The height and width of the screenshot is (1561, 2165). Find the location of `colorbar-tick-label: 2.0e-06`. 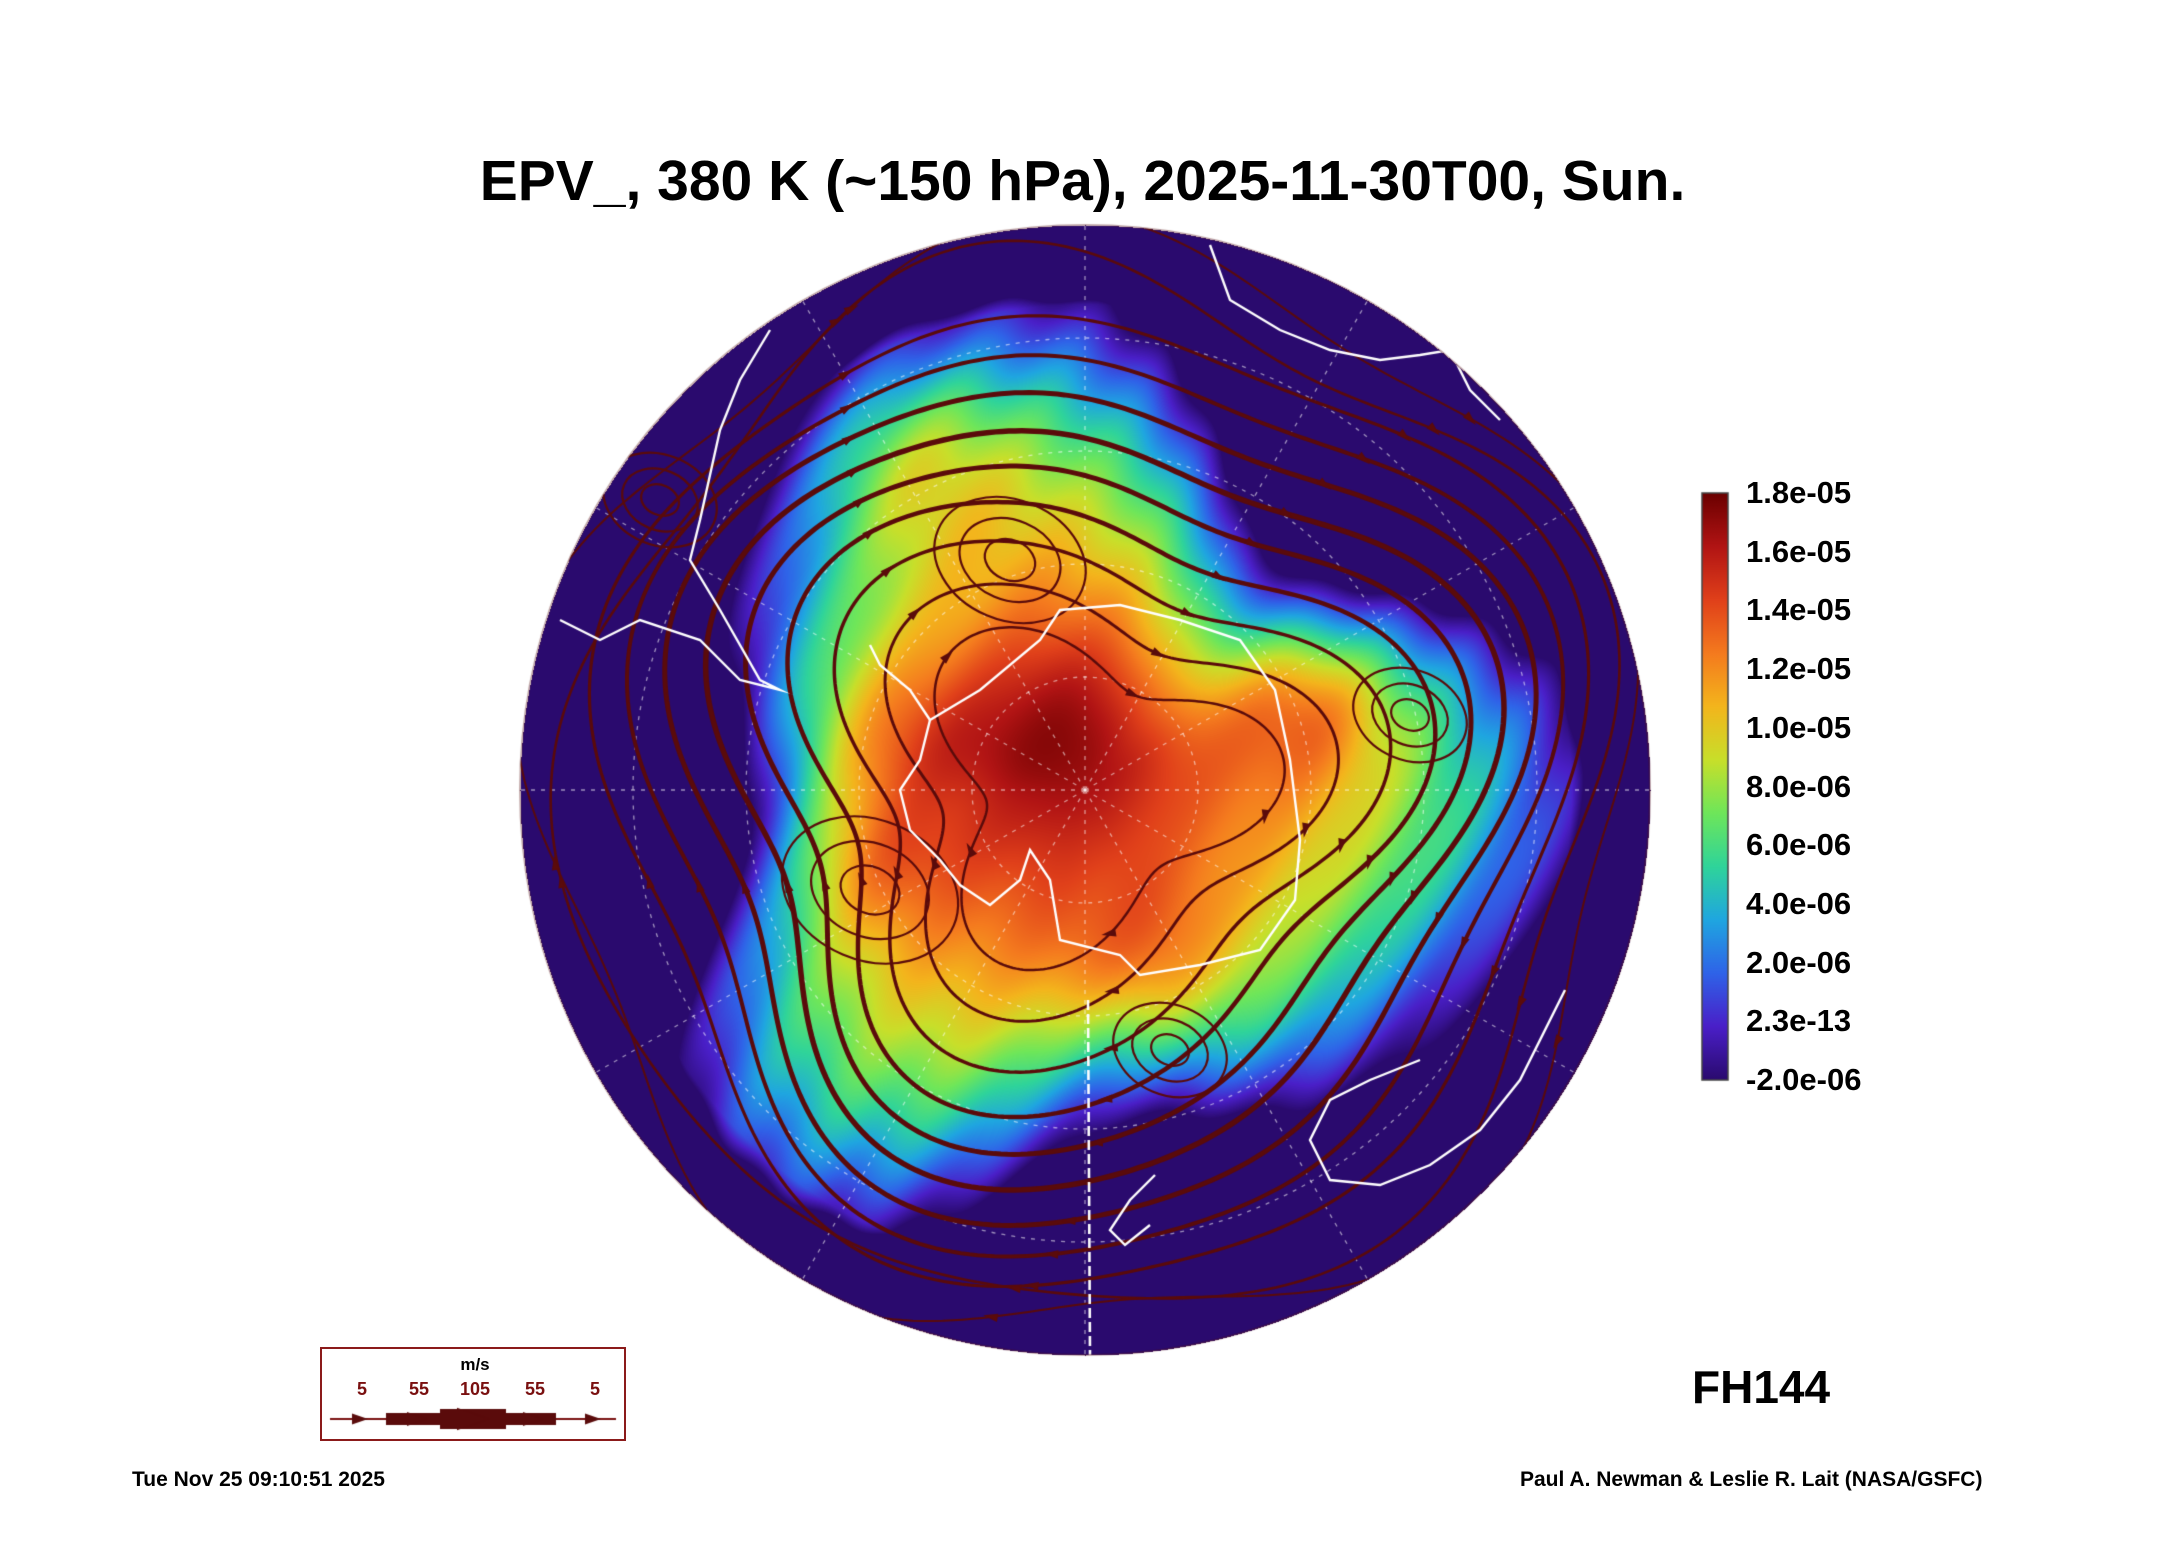

colorbar-tick-label: 2.0e-06 is located at coordinates (1799, 962).